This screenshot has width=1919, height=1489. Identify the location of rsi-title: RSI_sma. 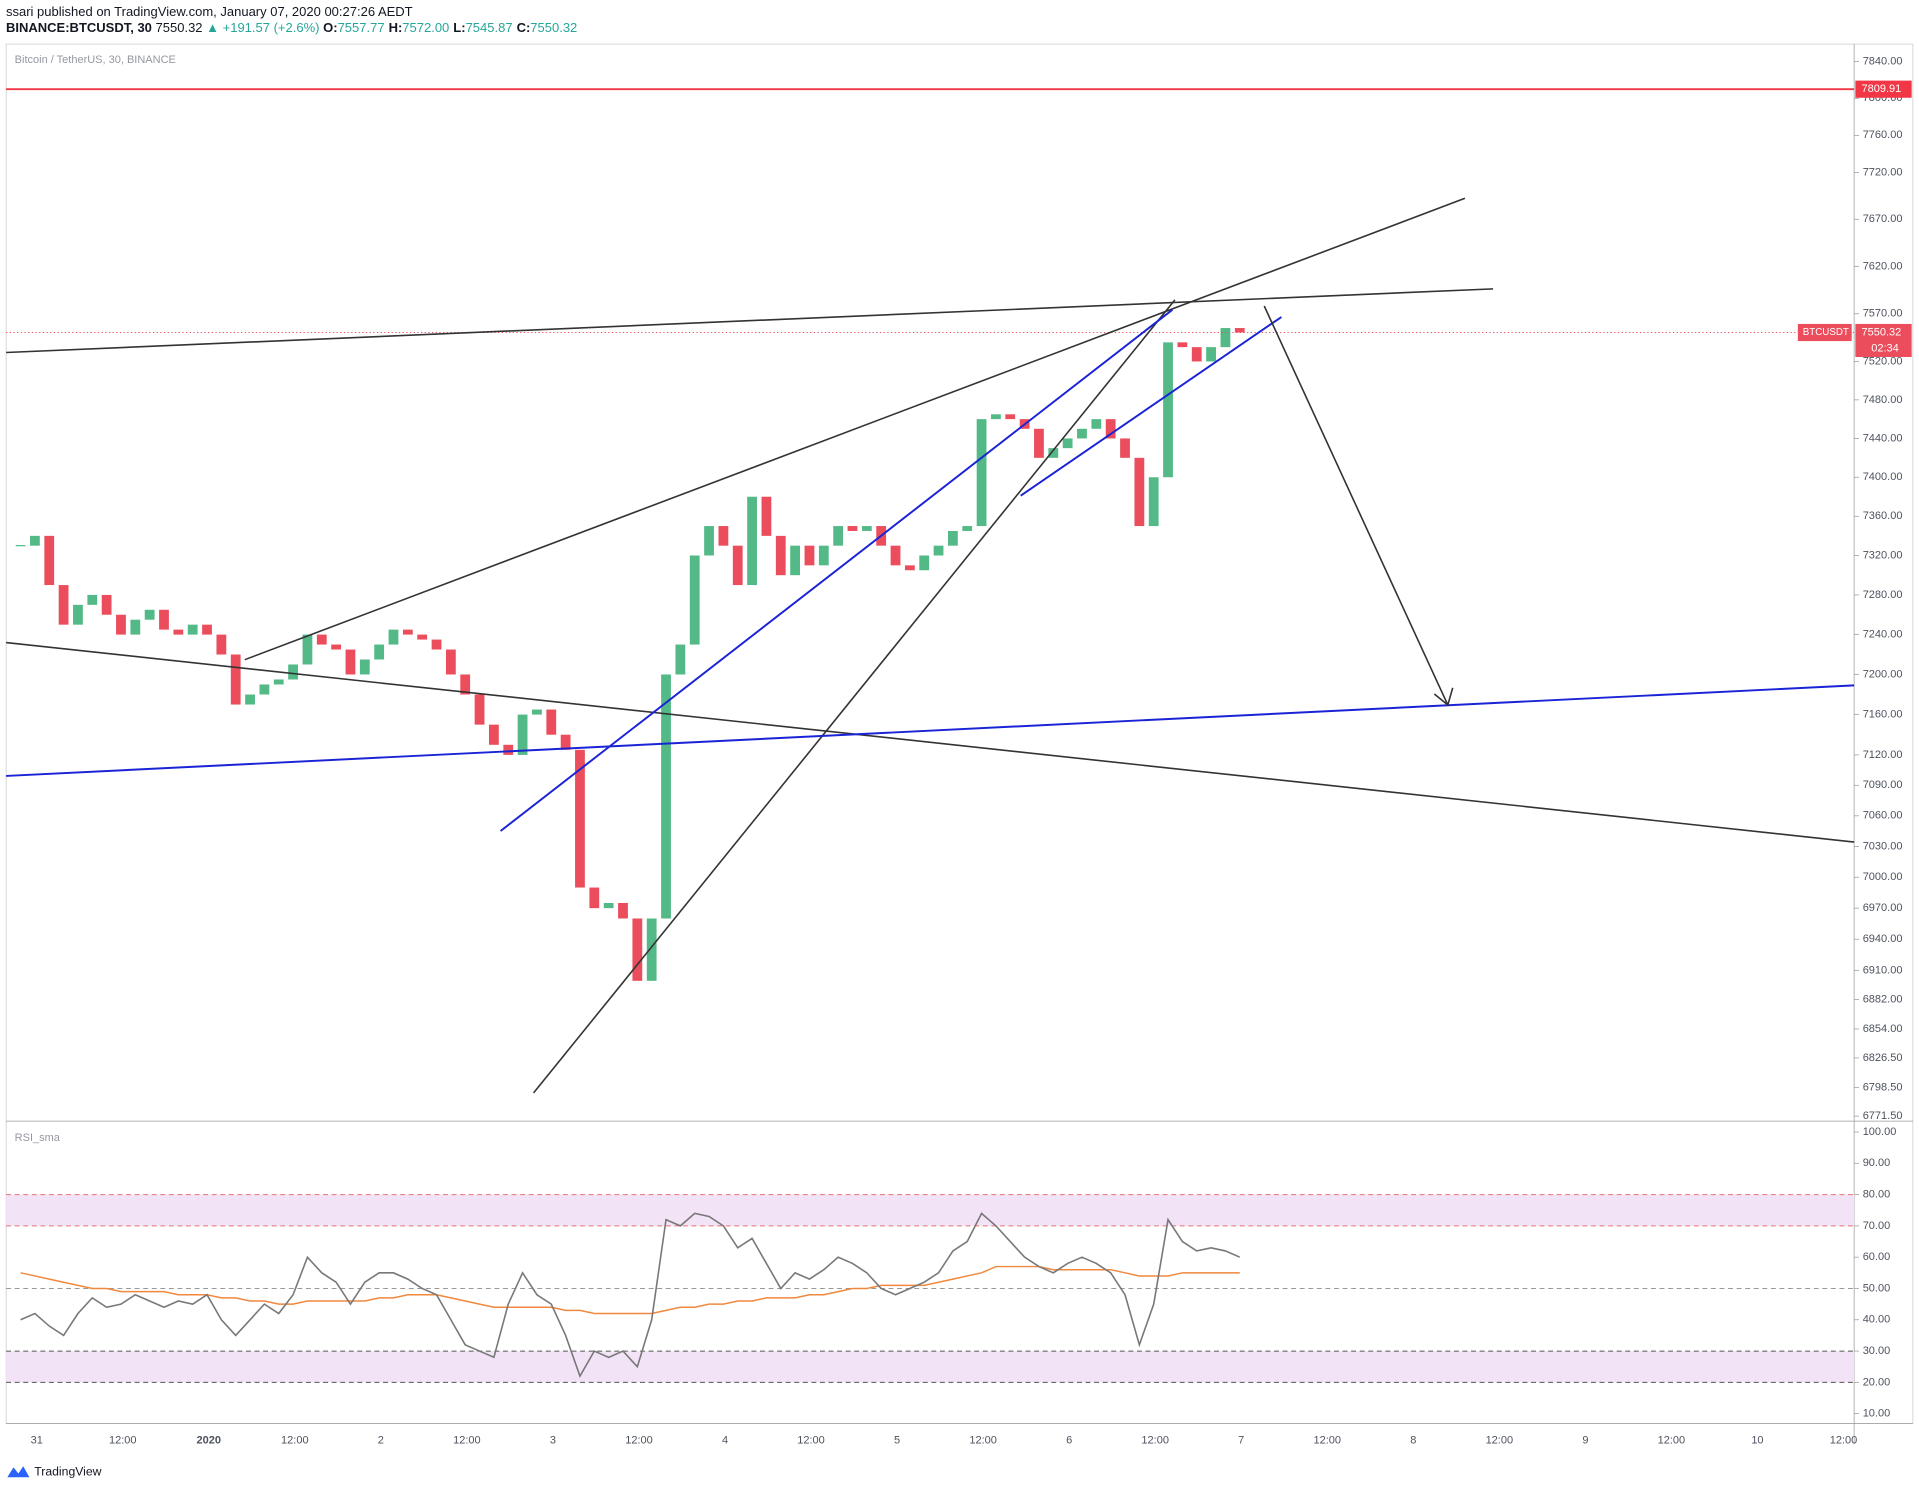
(38, 1138).